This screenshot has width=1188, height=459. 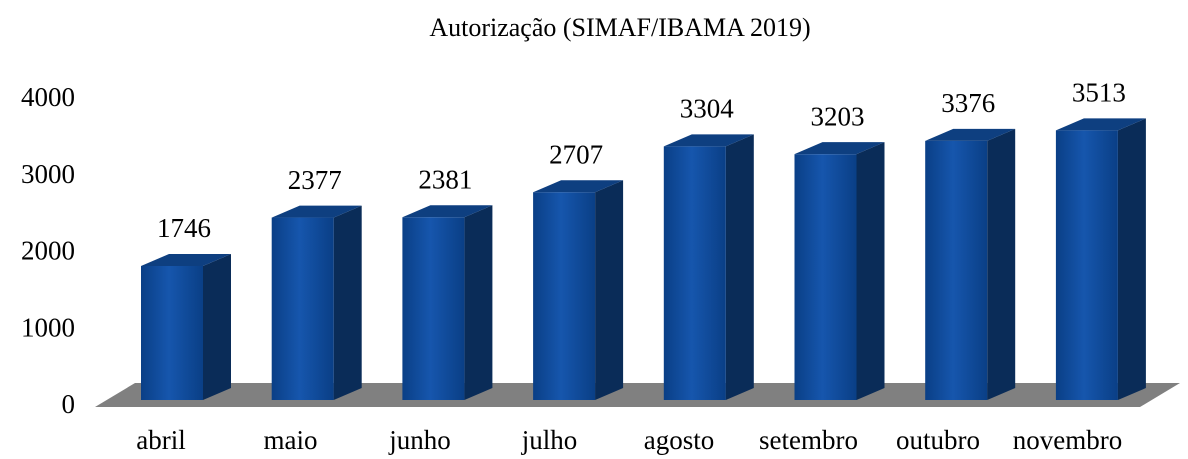 I want to click on data-label: 3513, so click(x=1099, y=93).